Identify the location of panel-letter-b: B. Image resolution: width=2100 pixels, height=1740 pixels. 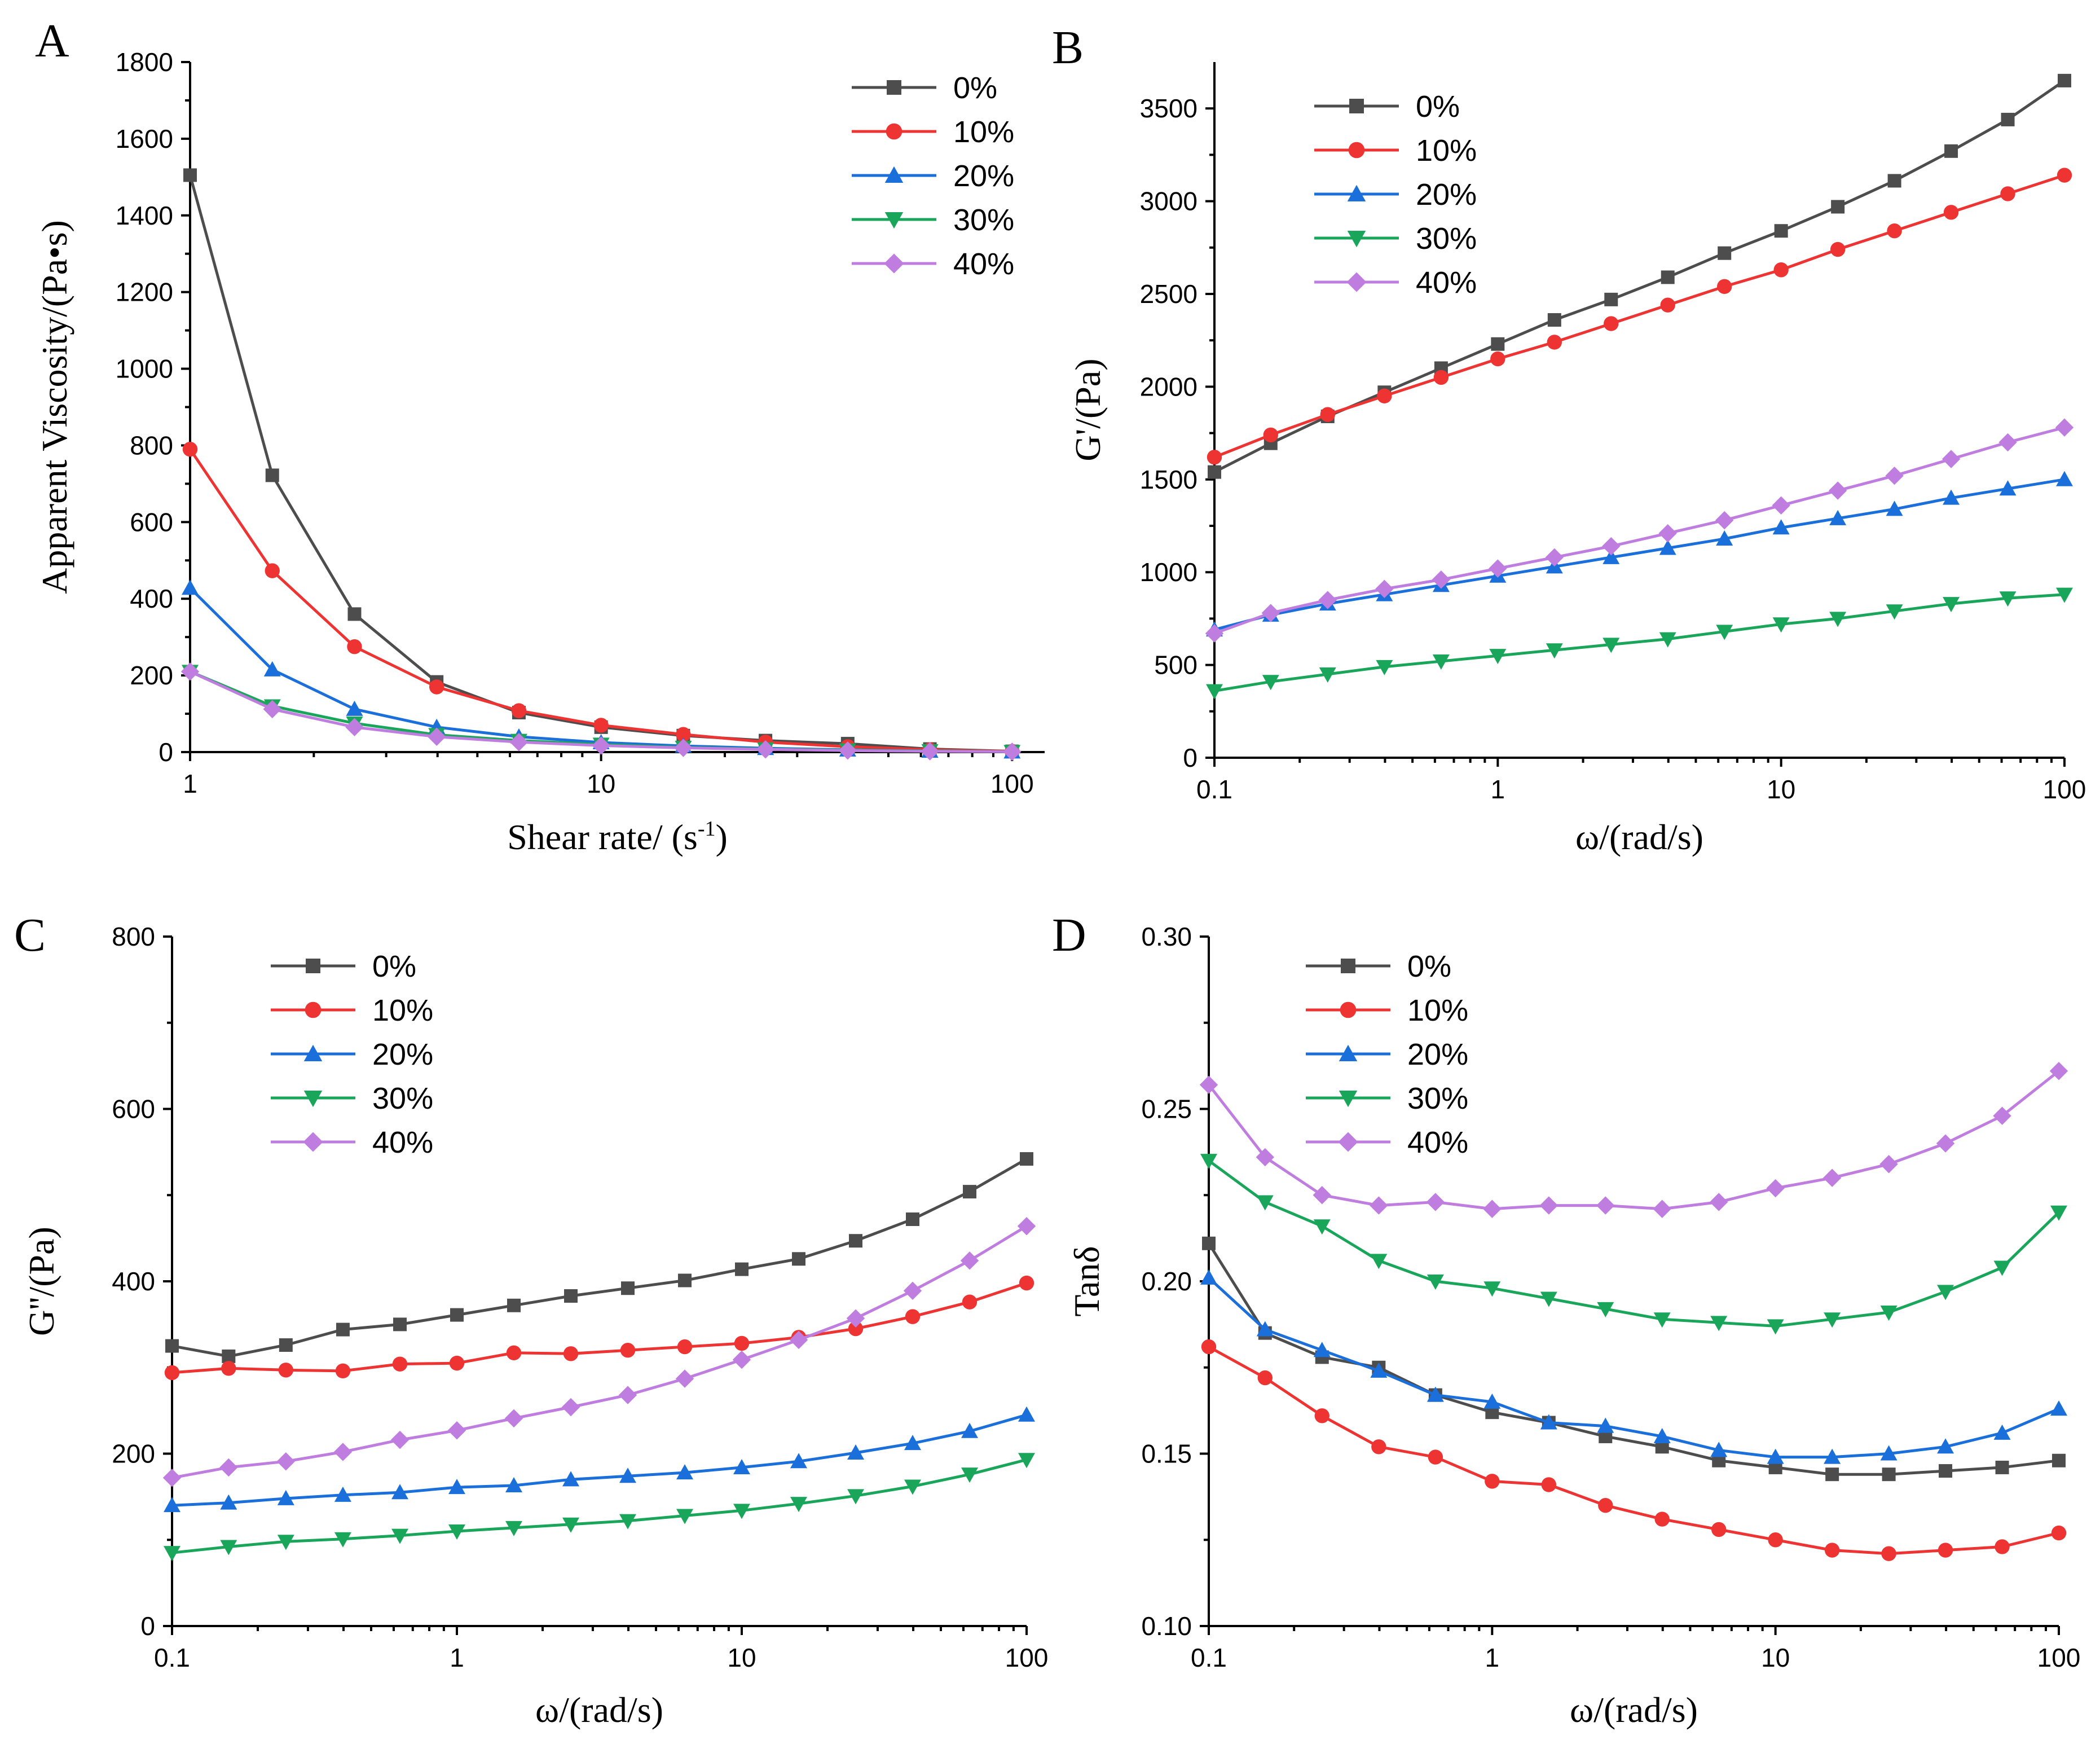
(1068, 47).